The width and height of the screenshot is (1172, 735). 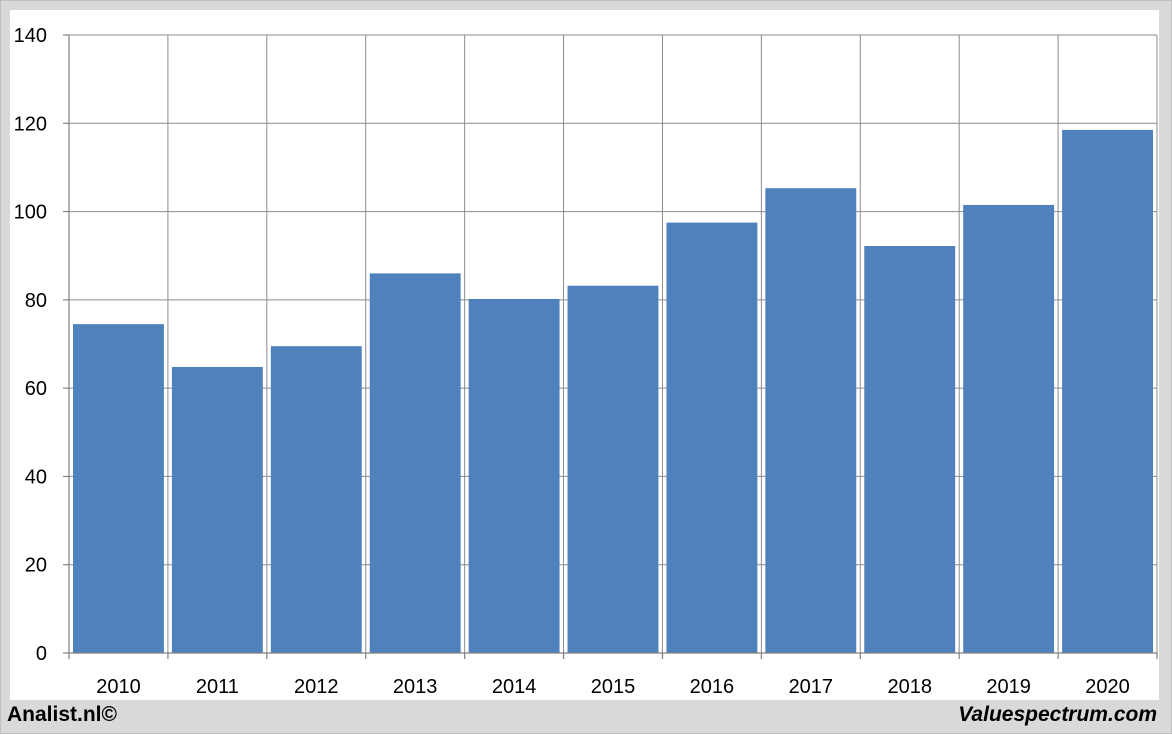 What do you see at coordinates (1107, 391) in the screenshot?
I see `bar-2020` at bounding box center [1107, 391].